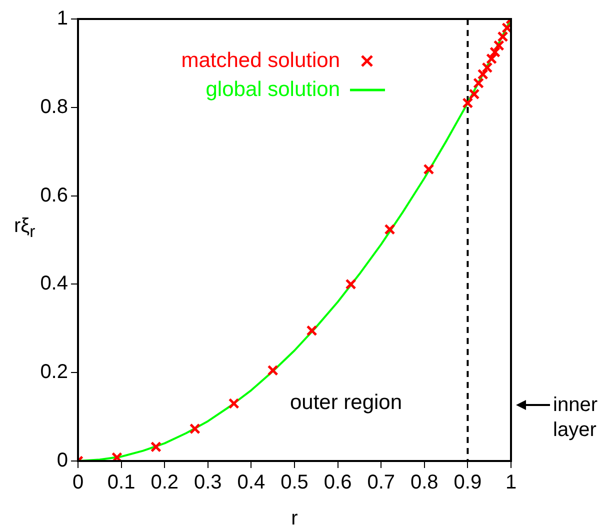 This screenshot has height=531, width=603. What do you see at coordinates (338, 483) in the screenshot?
I see `x-tick-label: 0.6` at bounding box center [338, 483].